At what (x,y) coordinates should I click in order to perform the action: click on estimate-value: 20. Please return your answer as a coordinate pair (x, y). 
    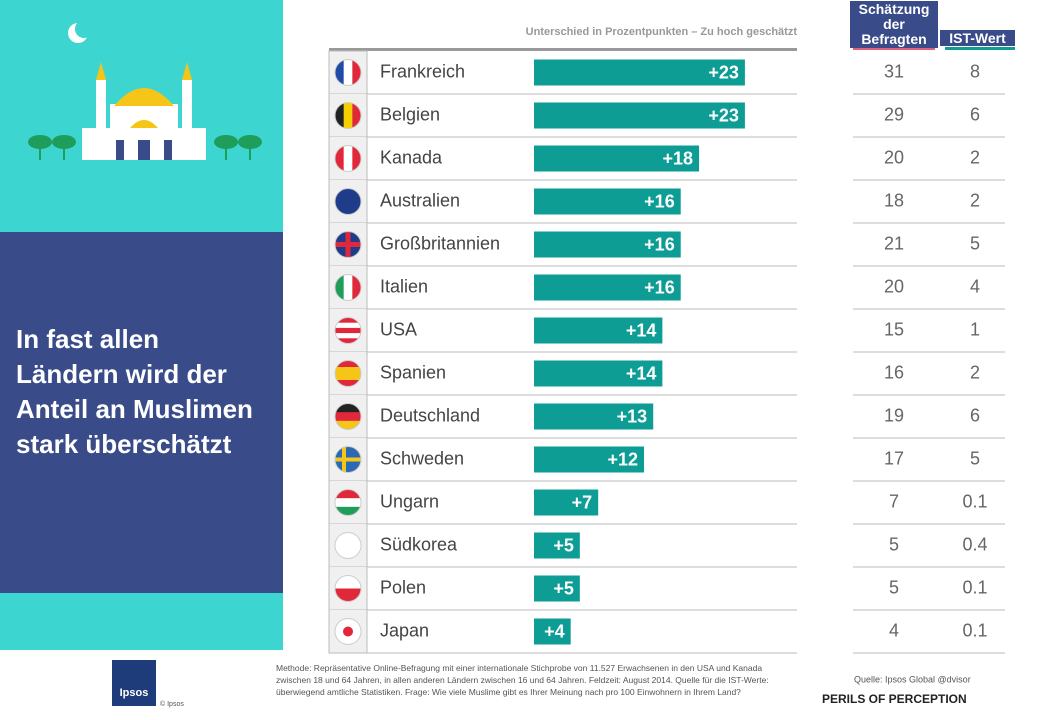
    Looking at the image, I should click on (894, 286).